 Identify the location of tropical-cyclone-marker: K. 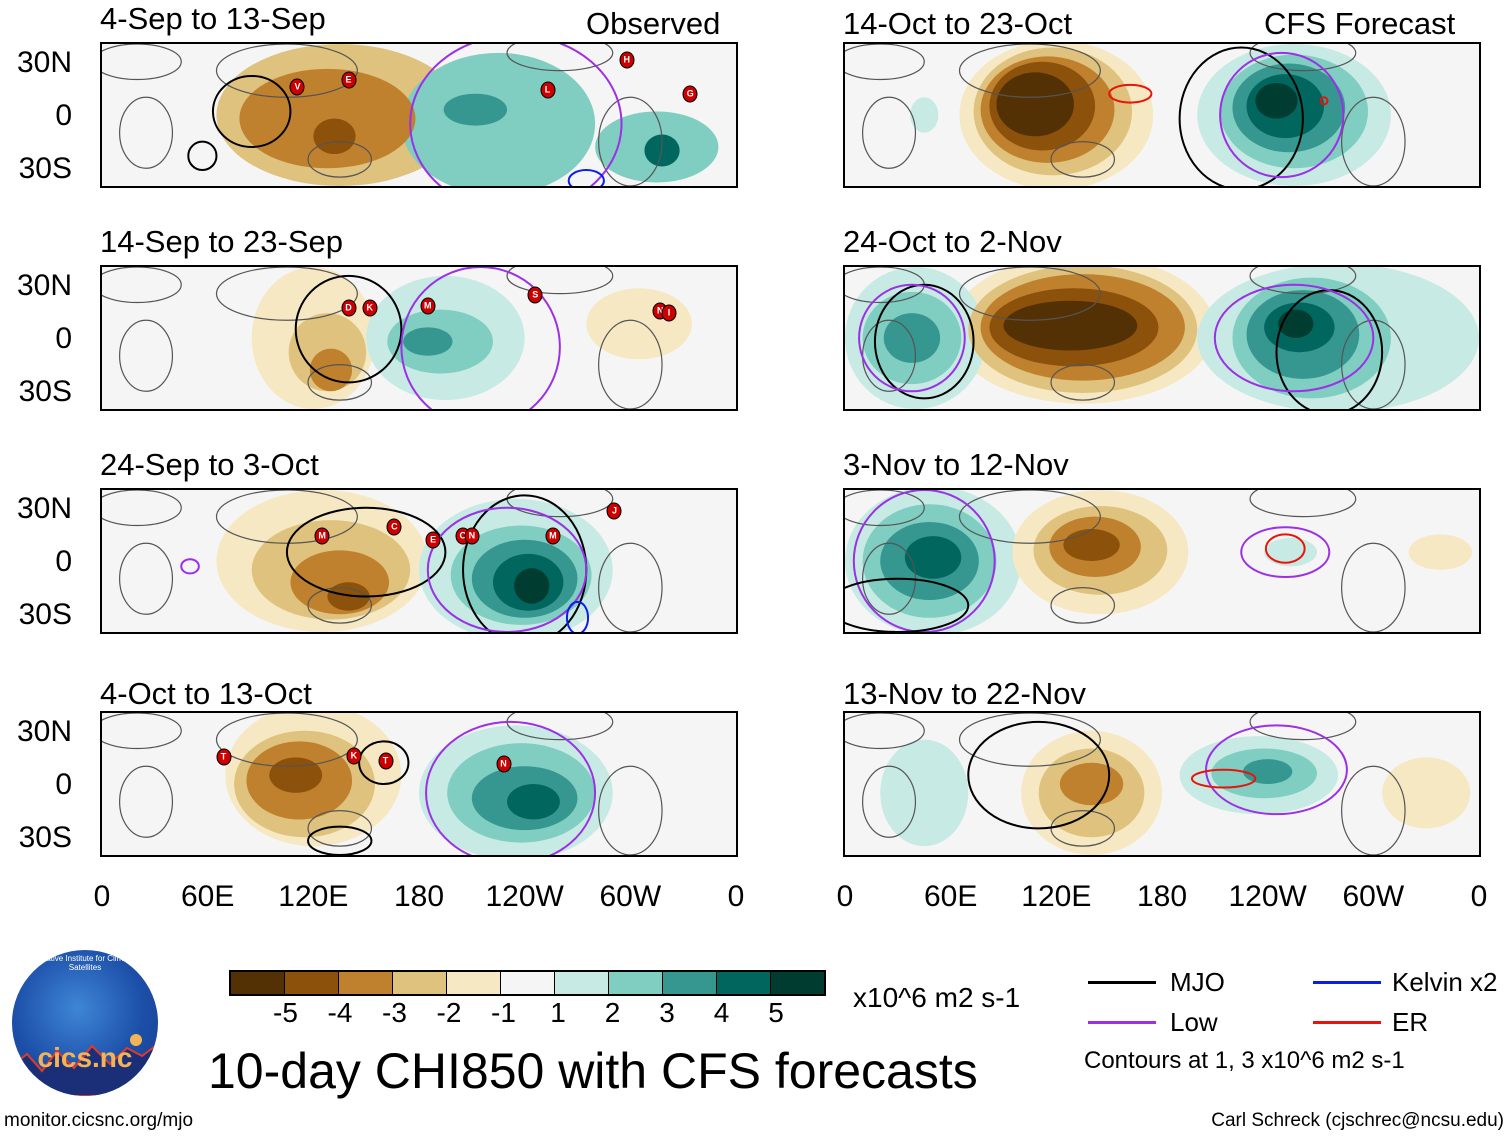
(370, 308).